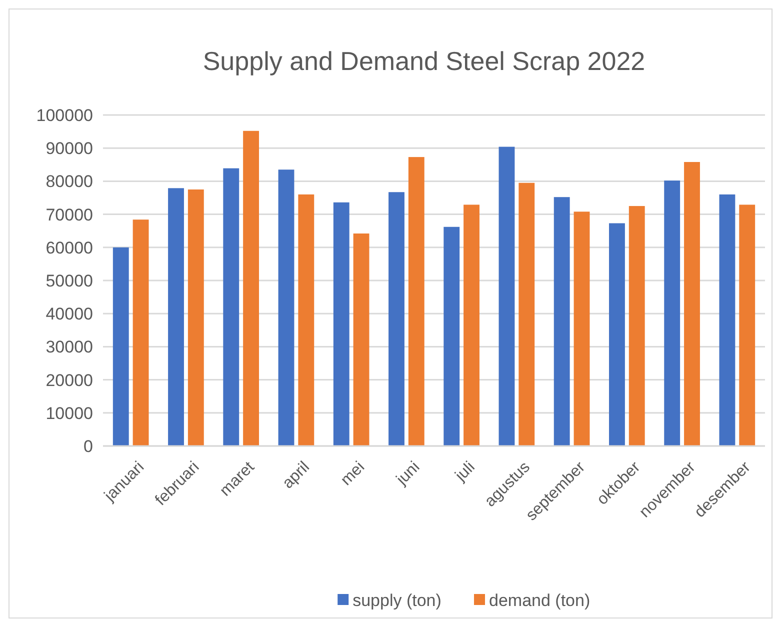  What do you see at coordinates (69, 380) in the screenshot?
I see `y-tick-label: 20000` at bounding box center [69, 380].